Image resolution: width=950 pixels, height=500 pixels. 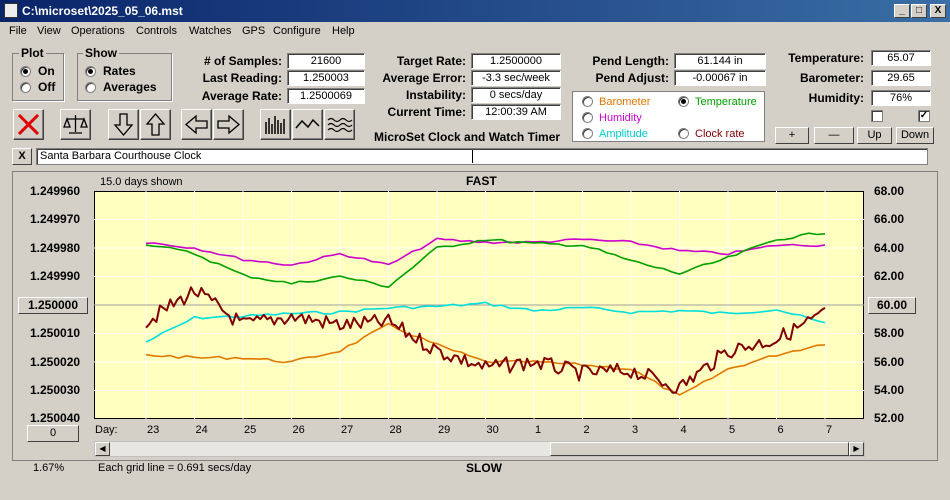 I want to click on left-tick-label: 1.249970, so click(x=55, y=219).